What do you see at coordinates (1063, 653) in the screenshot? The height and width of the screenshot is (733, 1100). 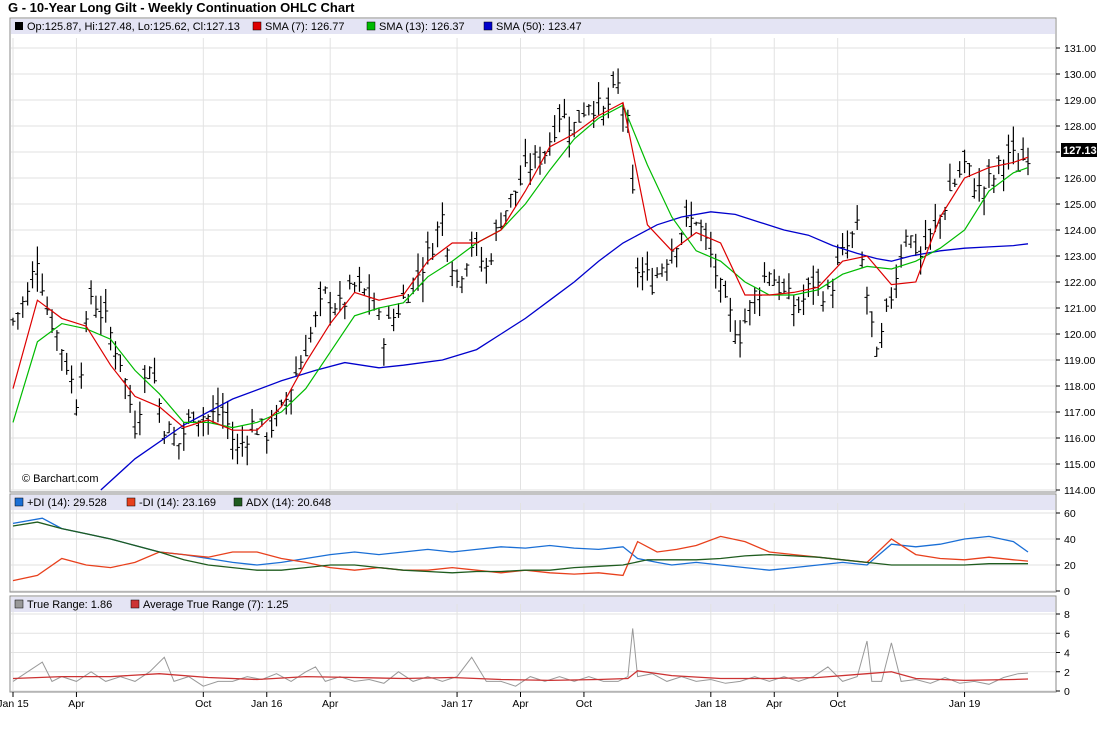 I see `tr-y-axis: 8 6 4 2 0` at bounding box center [1063, 653].